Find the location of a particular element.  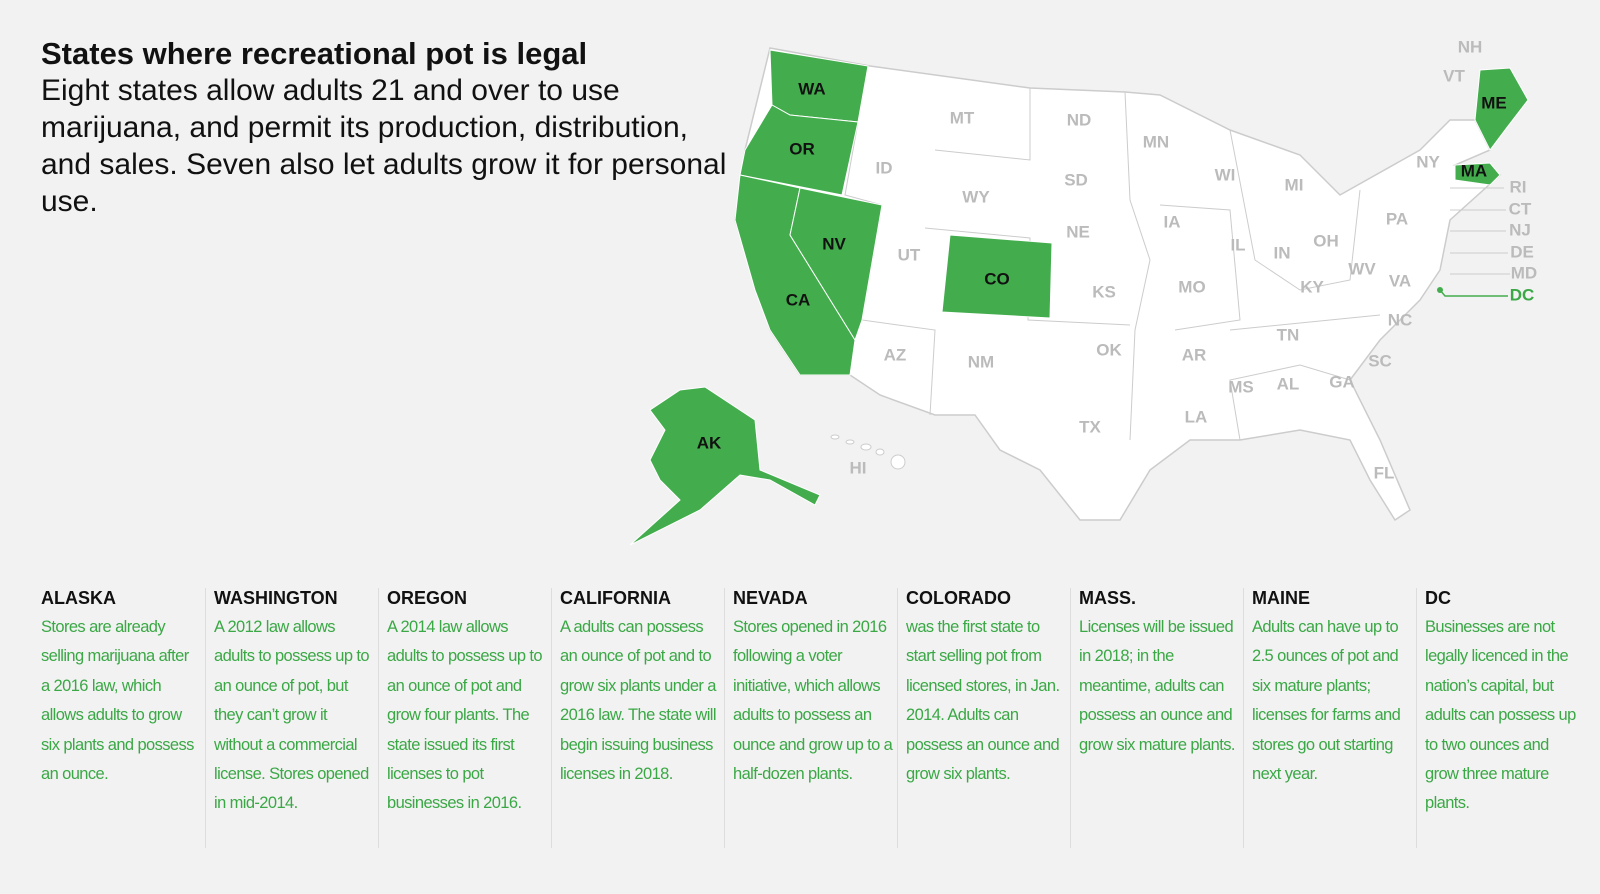

detail-heading: ALASKA is located at coordinates (78, 598).